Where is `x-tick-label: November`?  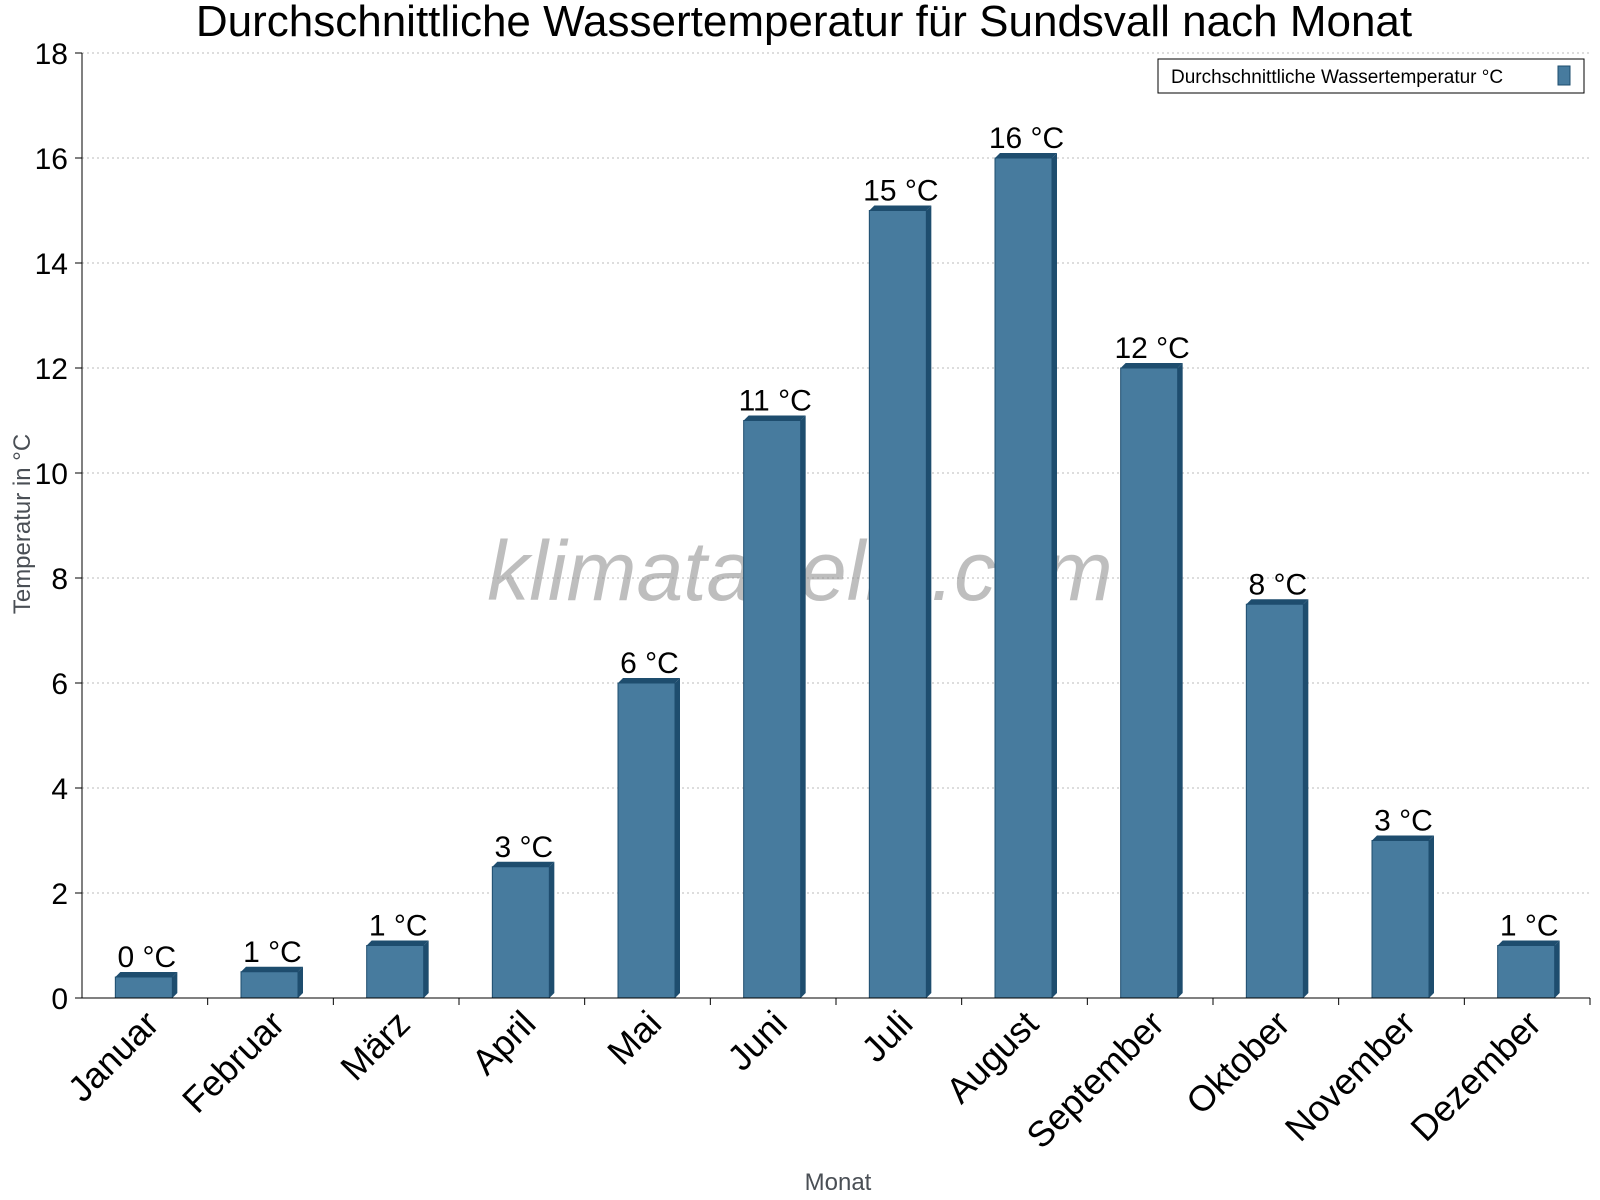
x-tick-label: November is located at coordinates (1350, 1076).